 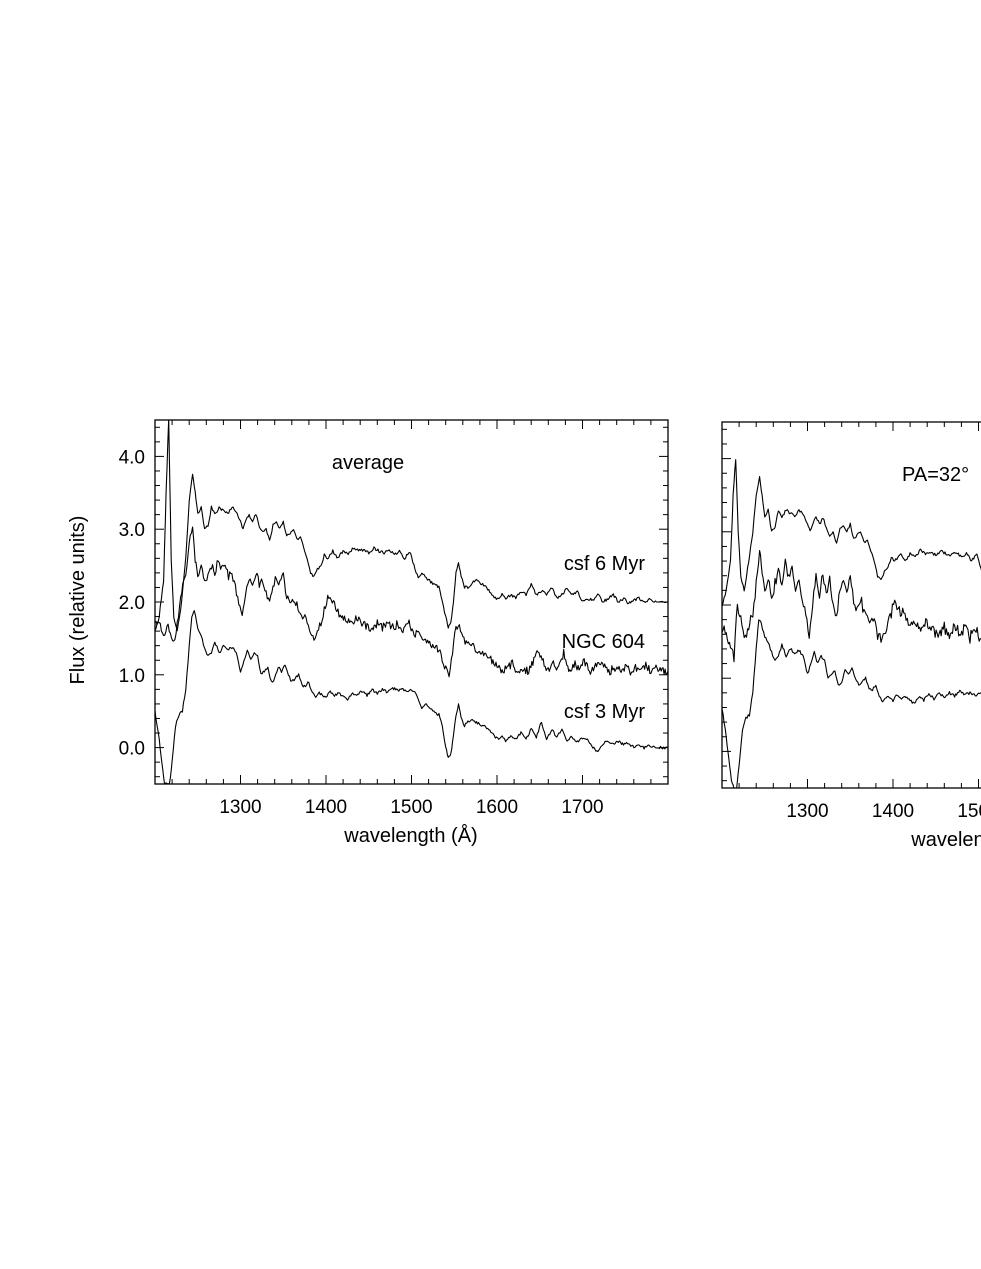 What do you see at coordinates (132, 749) in the screenshot?
I see `y-tick-label: 0.0` at bounding box center [132, 749].